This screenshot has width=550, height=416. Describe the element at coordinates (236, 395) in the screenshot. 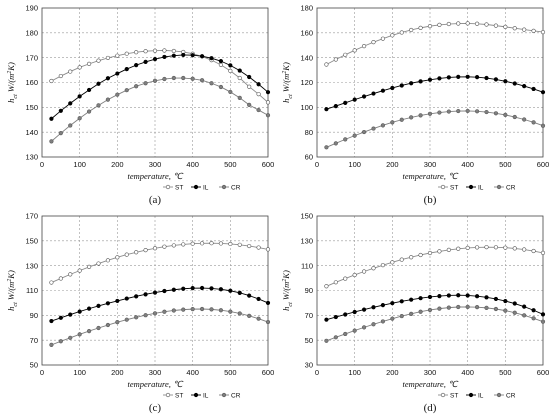

I see `legend-label-cr: CR` at that location.